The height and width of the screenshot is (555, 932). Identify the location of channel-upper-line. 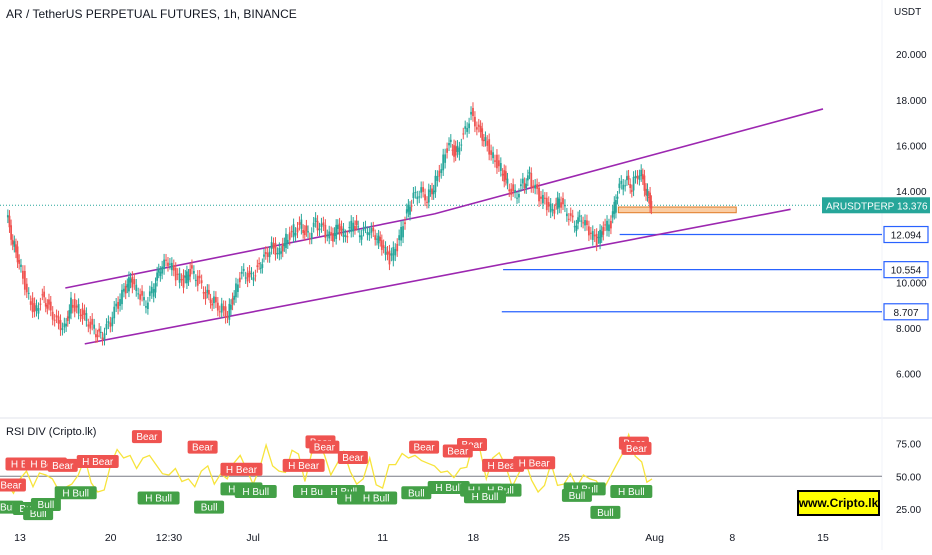
(629, 161).